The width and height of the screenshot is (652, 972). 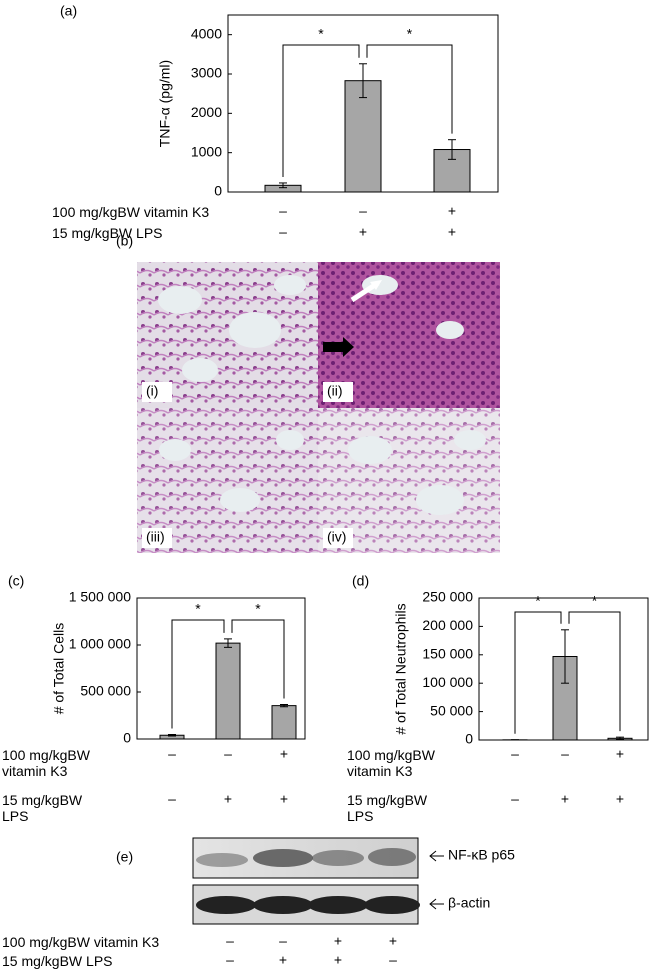 What do you see at coordinates (469, 903) in the screenshot?
I see `band-label: β-actin` at bounding box center [469, 903].